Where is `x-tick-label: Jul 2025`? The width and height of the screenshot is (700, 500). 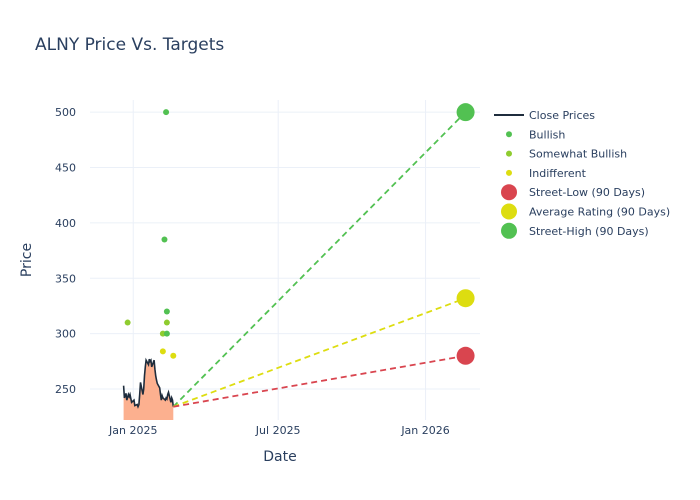
x-tick-label: Jul 2025 is located at coordinates (278, 430).